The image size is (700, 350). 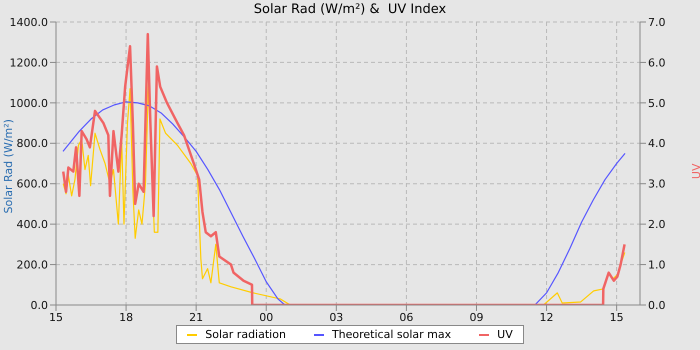 I want to click on y-tick-label: 600.0, so click(x=32, y=184).